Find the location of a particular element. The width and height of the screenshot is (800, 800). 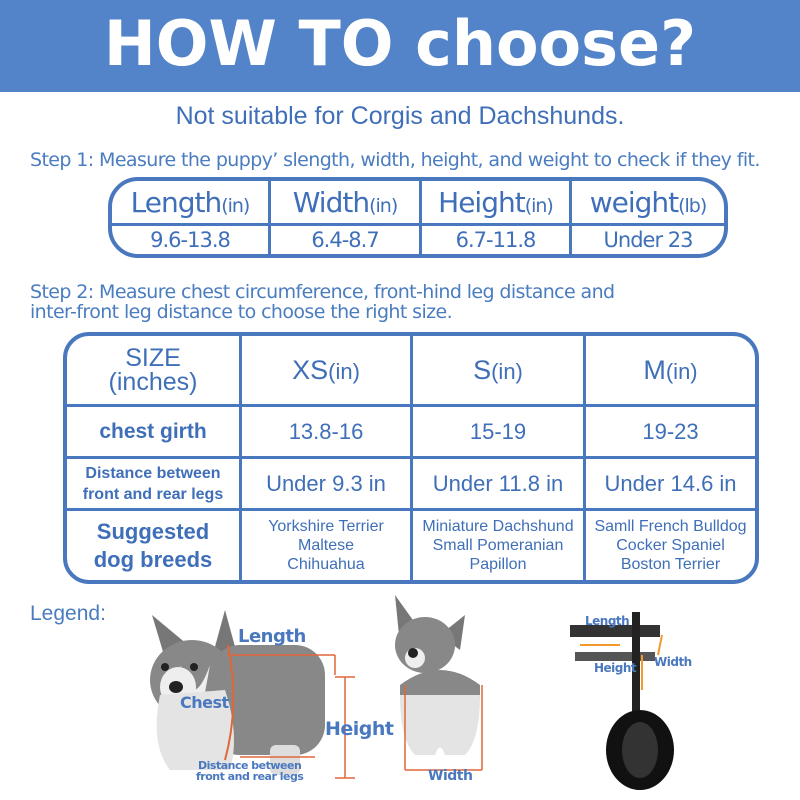

legend-distance: Distance between front and rear legs is located at coordinates (250, 771).